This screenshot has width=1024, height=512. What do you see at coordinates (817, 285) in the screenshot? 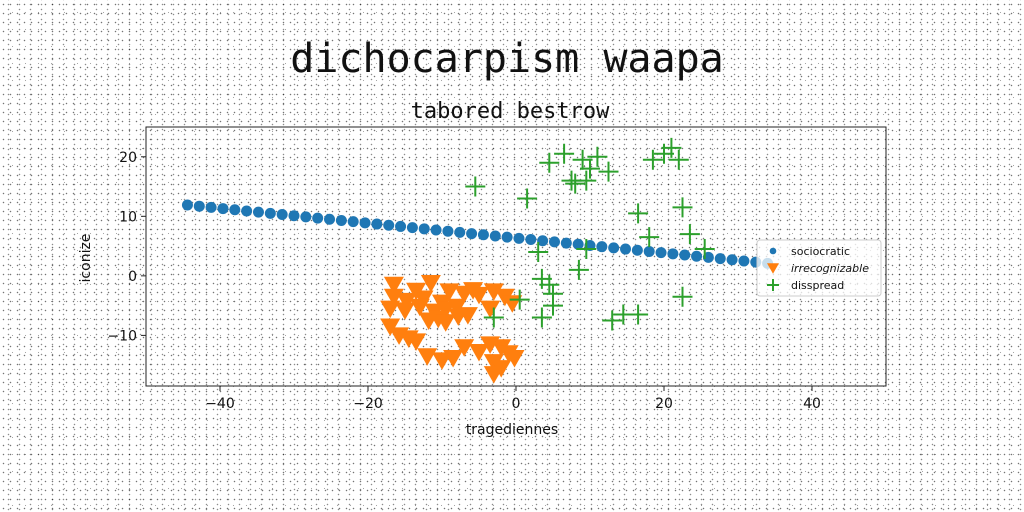
I see `legend-label: disspread` at bounding box center [817, 285].